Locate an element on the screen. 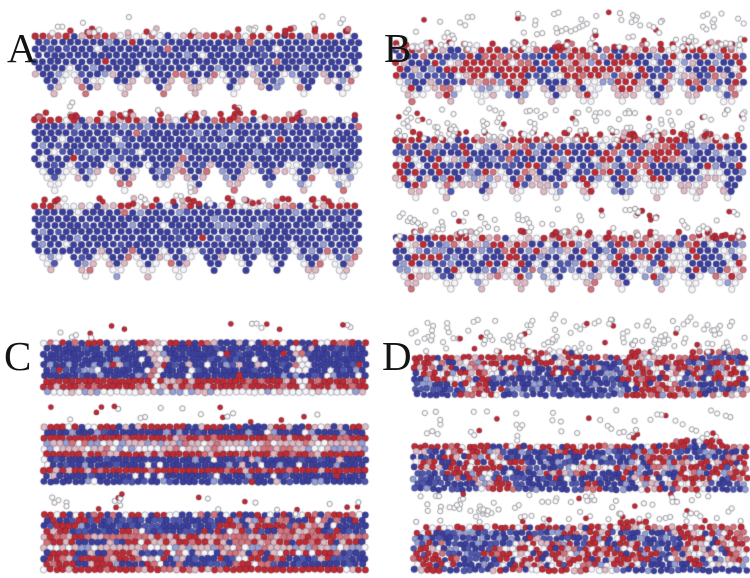  panel-label-c: C is located at coordinates (18, 356).